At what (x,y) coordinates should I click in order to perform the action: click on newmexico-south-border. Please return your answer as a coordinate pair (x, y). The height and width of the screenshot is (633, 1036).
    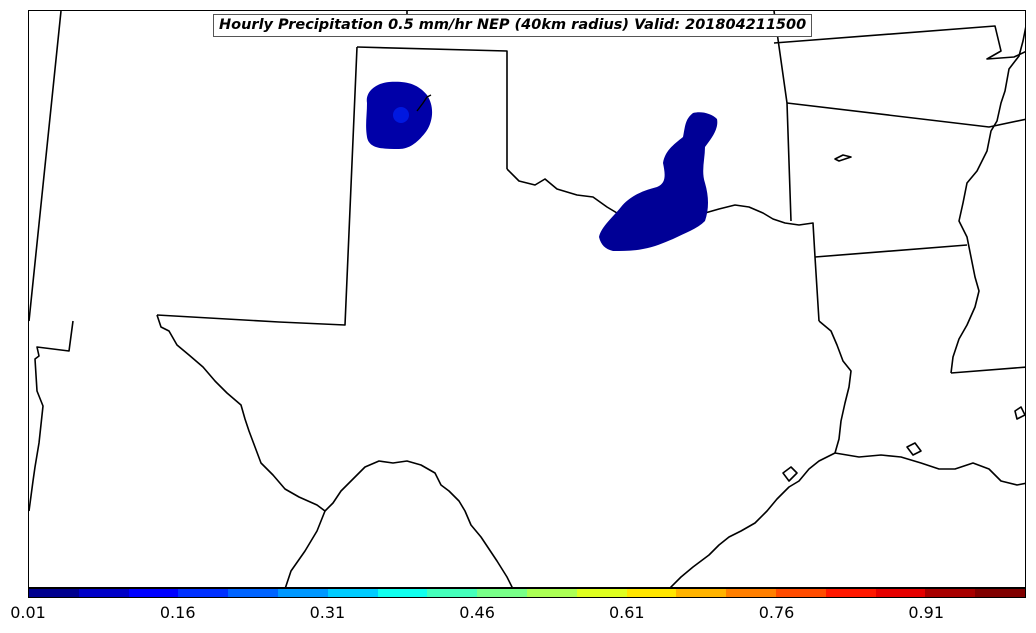
    Looking at the image, I should click on (305, 548).